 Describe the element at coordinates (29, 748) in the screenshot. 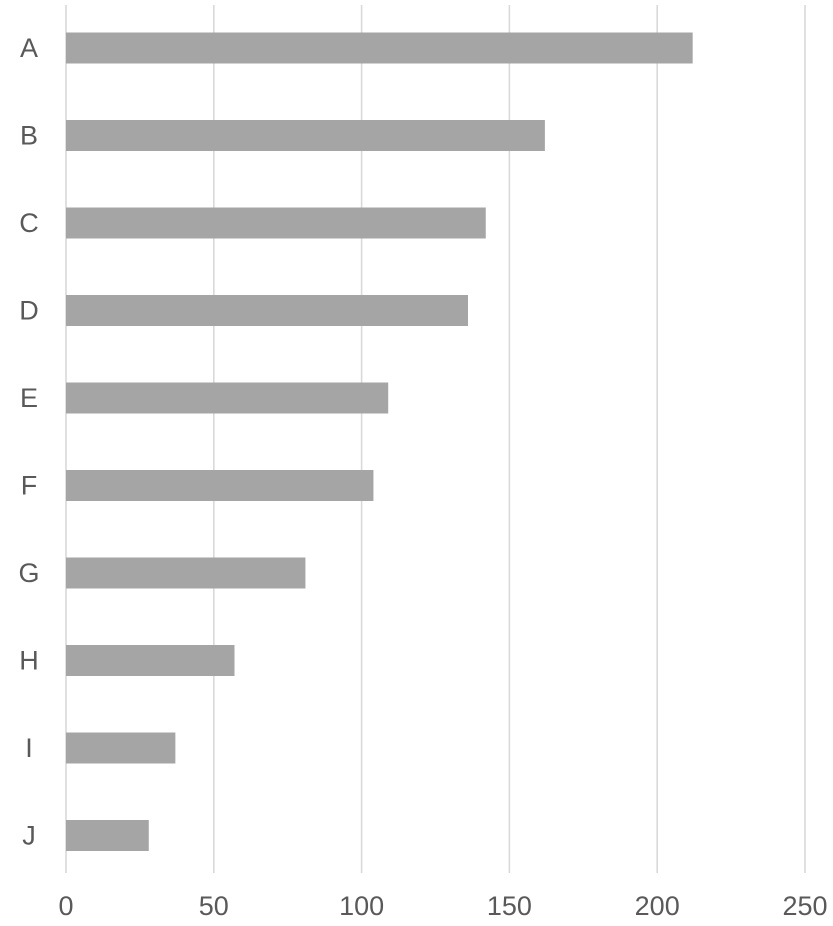

I see `y-category-label-I: I` at that location.